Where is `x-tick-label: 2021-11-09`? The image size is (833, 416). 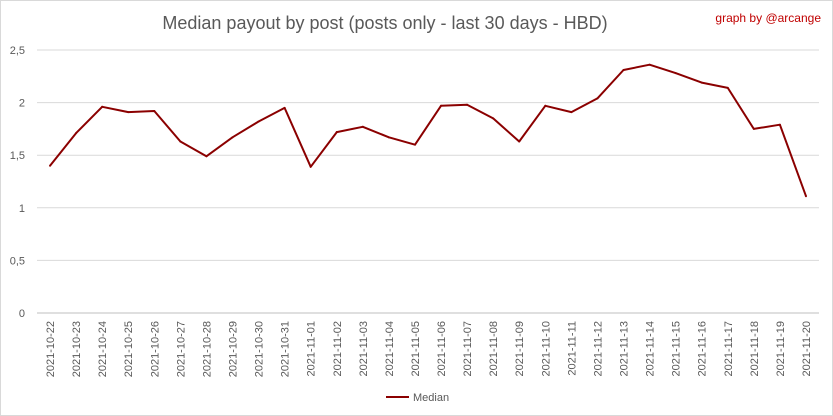
x-tick-label: 2021-11-09 is located at coordinates (520, 348).